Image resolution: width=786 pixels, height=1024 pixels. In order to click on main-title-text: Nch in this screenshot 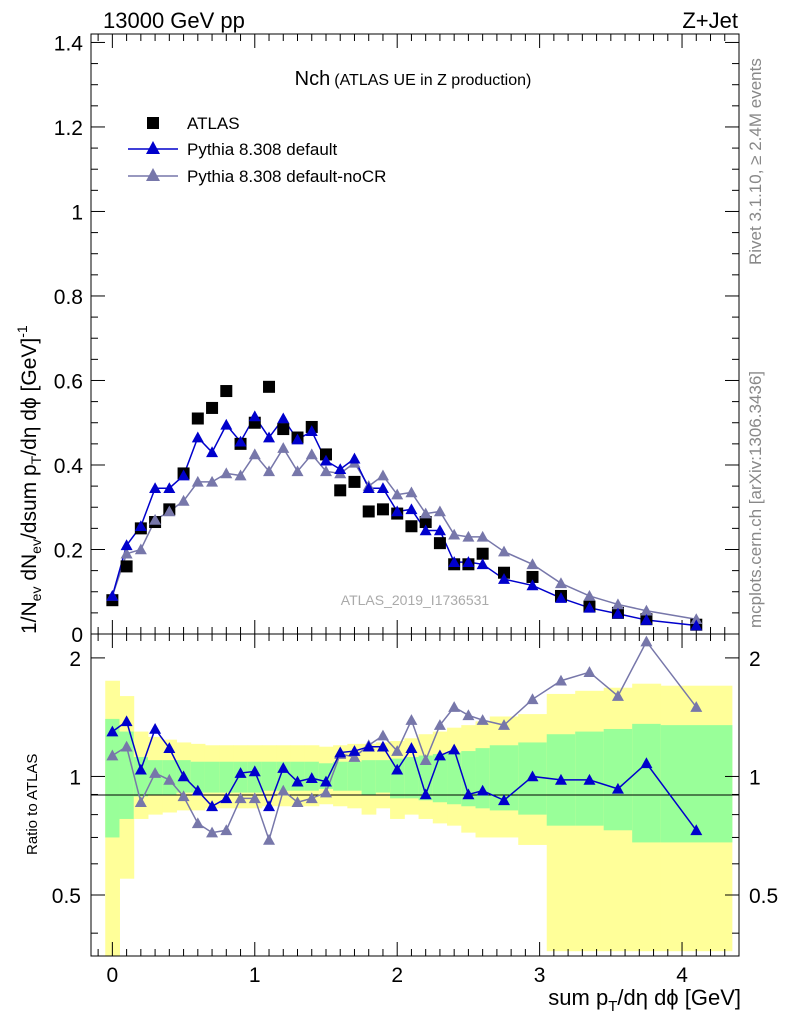, I will do `click(313, 79)`.